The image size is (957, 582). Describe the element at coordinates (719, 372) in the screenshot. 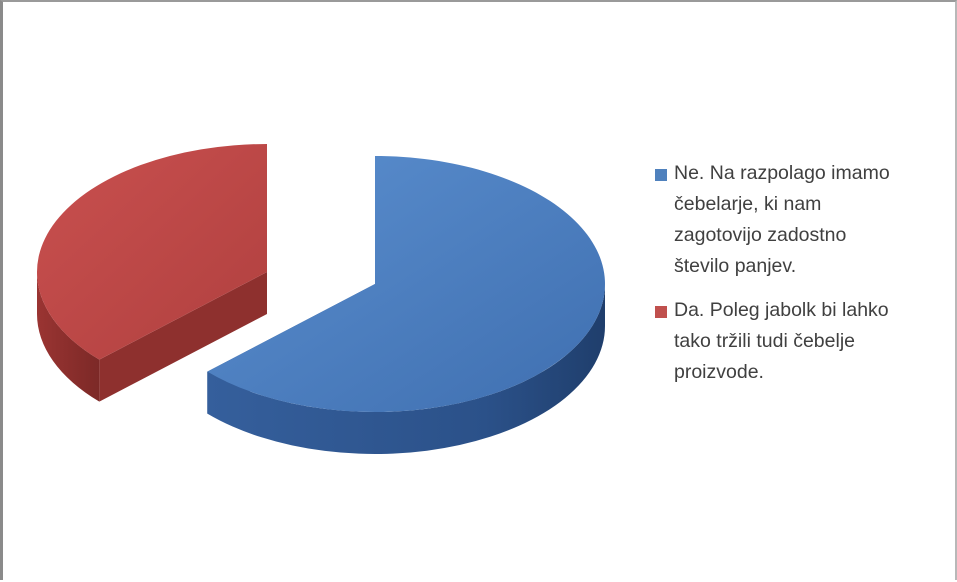

I see `legend-line: proizvode.` at that location.